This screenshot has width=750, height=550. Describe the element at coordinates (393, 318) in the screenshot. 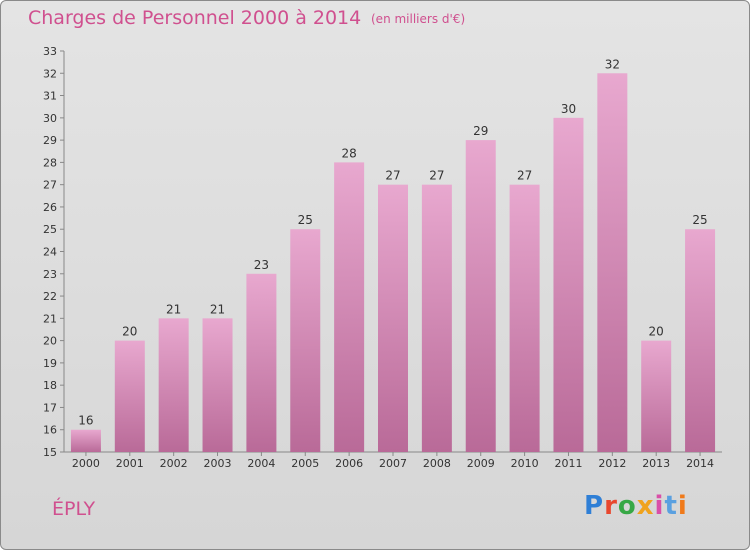

I see `bar-2007` at that location.